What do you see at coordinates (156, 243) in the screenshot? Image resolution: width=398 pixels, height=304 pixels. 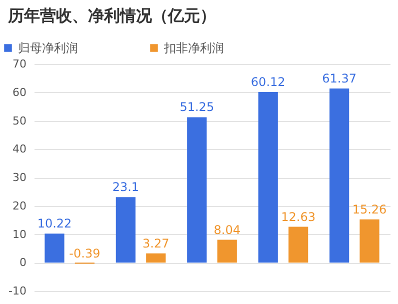 I see `data-label: 3.27` at bounding box center [156, 243].